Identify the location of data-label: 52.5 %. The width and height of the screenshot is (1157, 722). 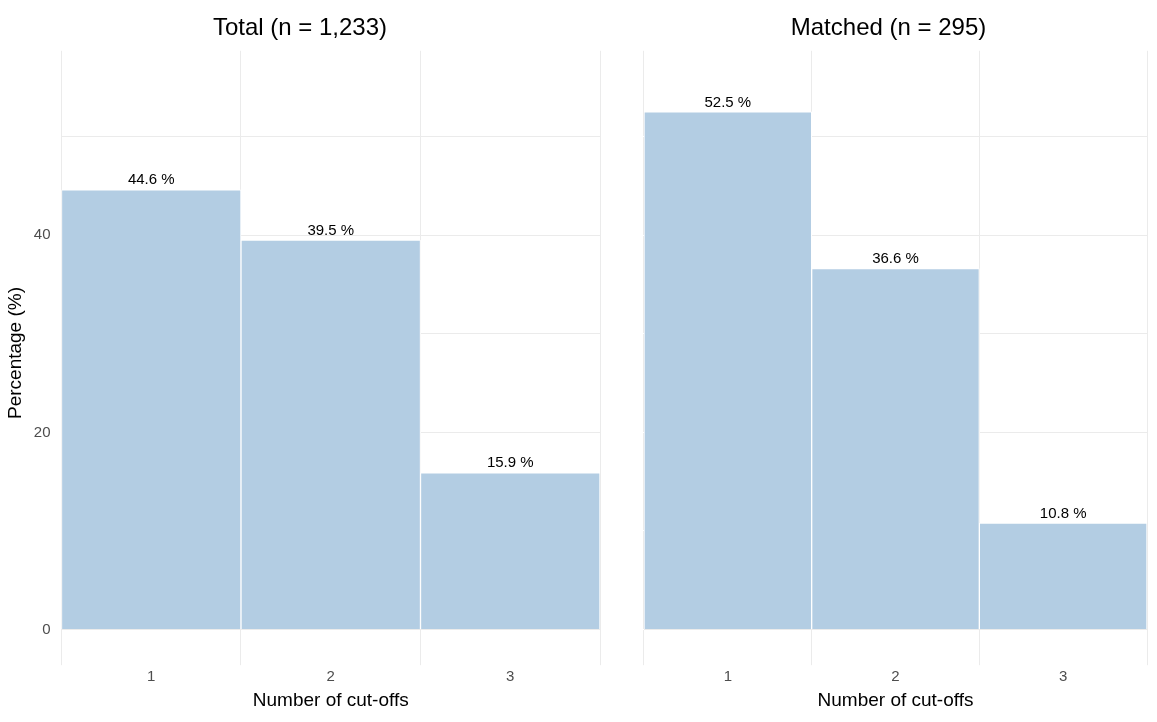
(728, 101).